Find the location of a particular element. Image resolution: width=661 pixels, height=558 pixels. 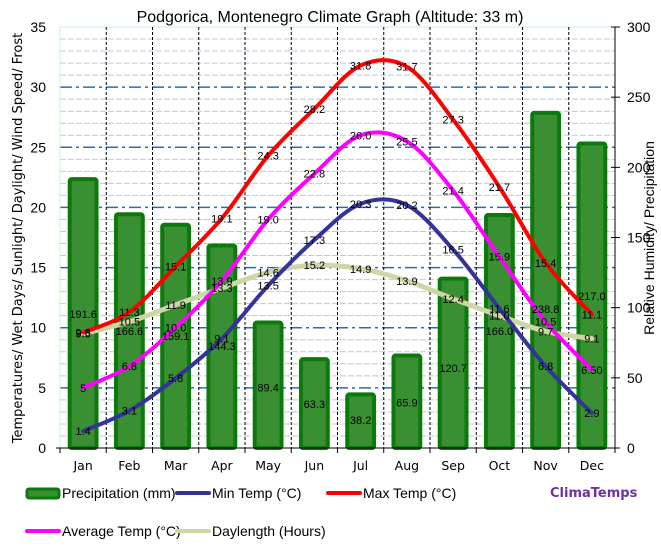

y-right-tick-label: 150 is located at coordinates (639, 238).